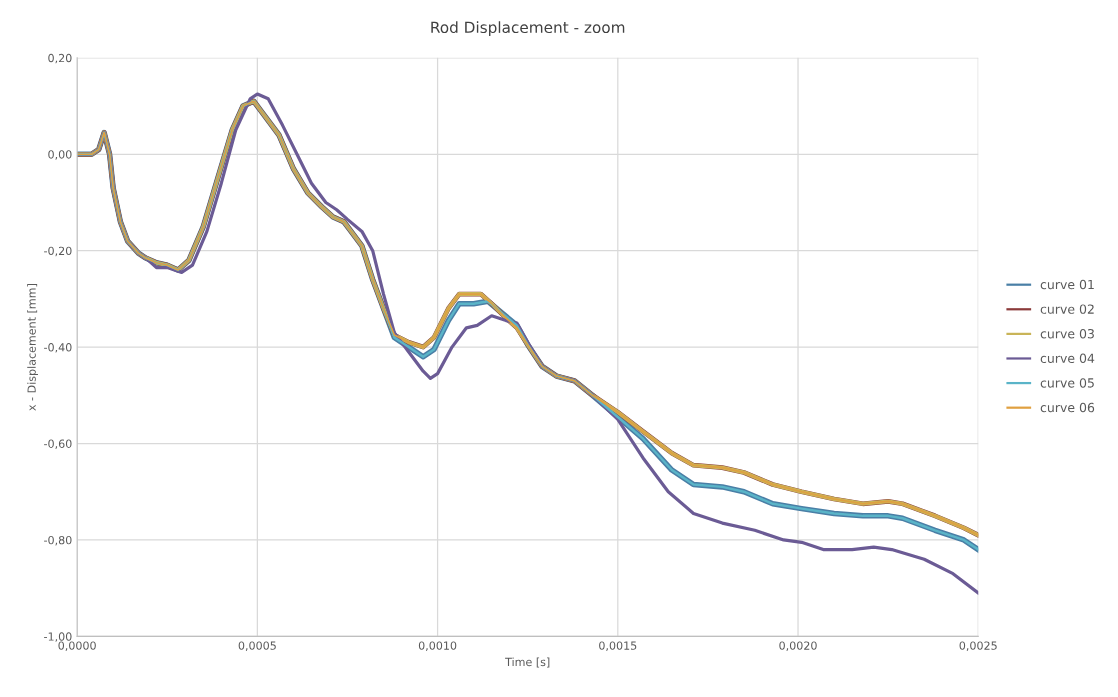 The image size is (1118, 697). Describe the element at coordinates (618, 646) in the screenshot. I see `x-tick-label: 0,0015` at that location.